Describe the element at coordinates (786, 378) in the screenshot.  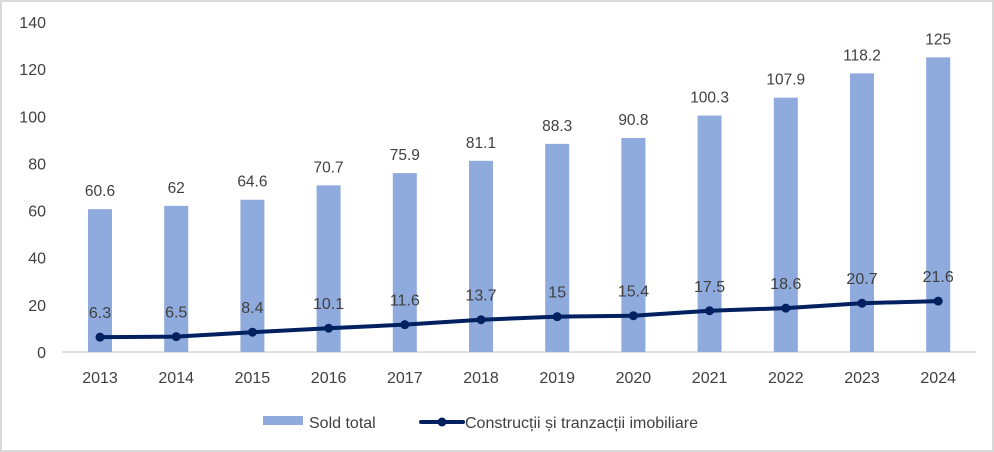
I see `x-tick-label: 2022` at that location.